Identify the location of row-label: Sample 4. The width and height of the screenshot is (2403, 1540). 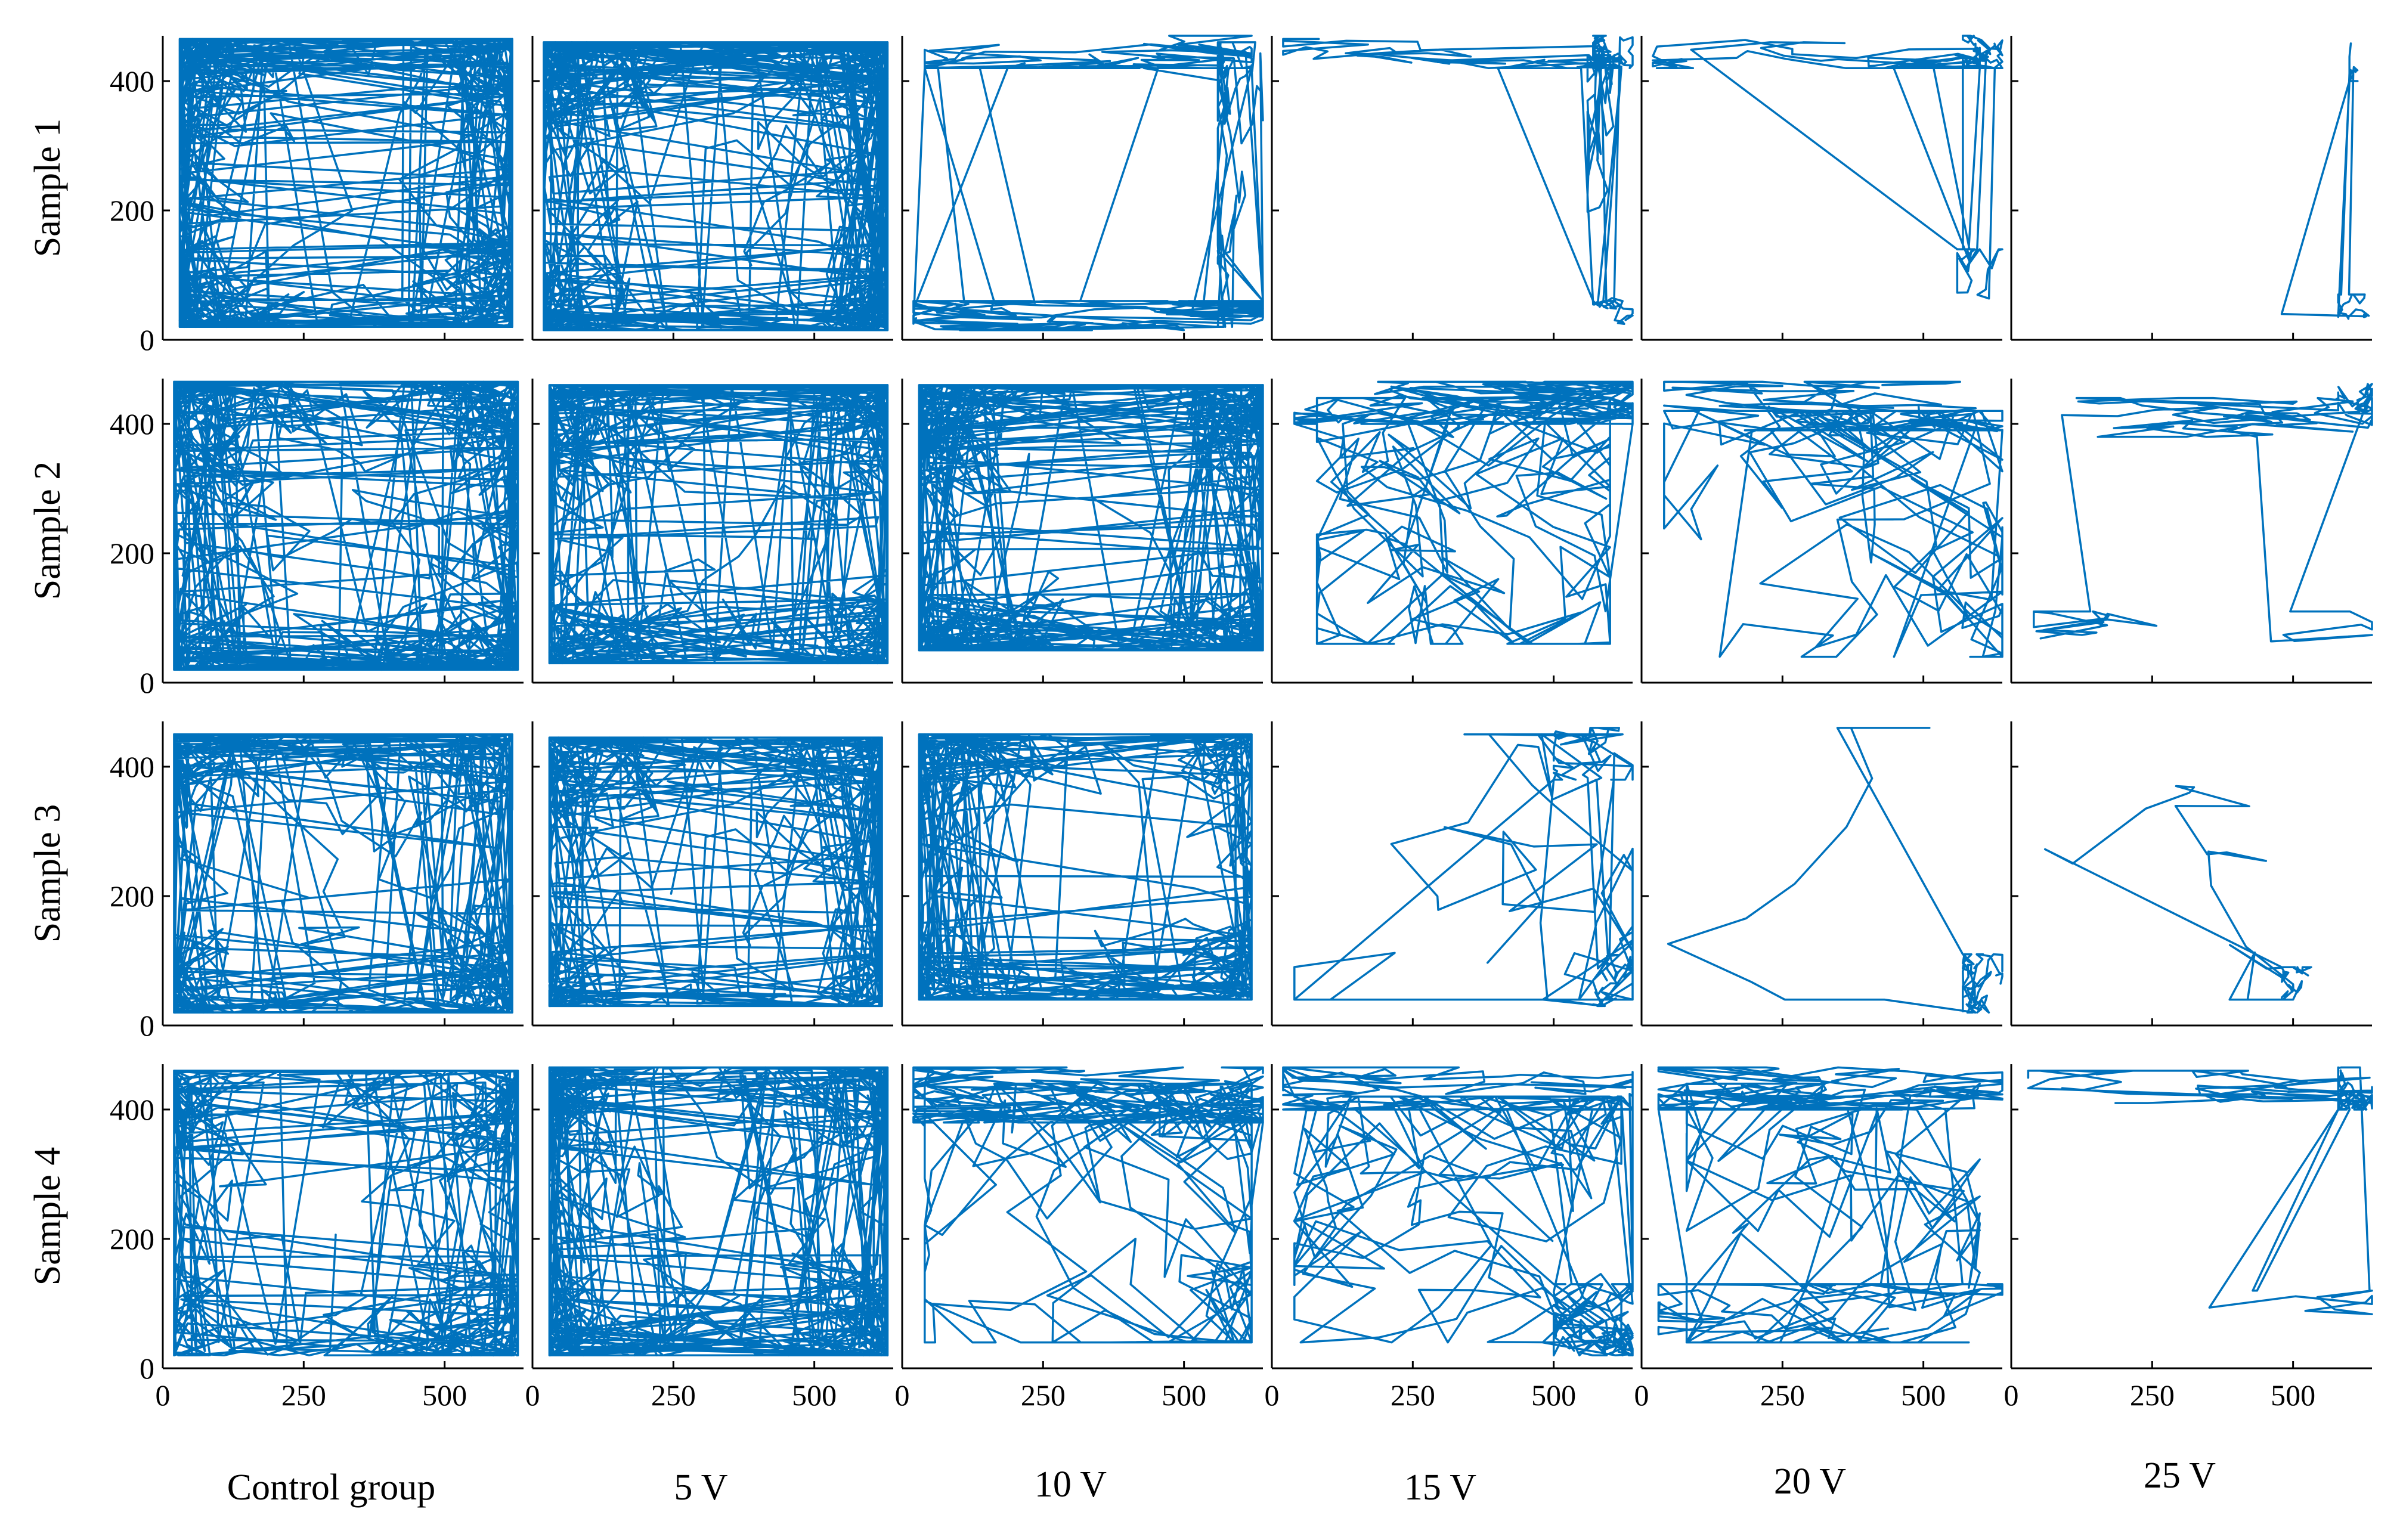
(48, 1216).